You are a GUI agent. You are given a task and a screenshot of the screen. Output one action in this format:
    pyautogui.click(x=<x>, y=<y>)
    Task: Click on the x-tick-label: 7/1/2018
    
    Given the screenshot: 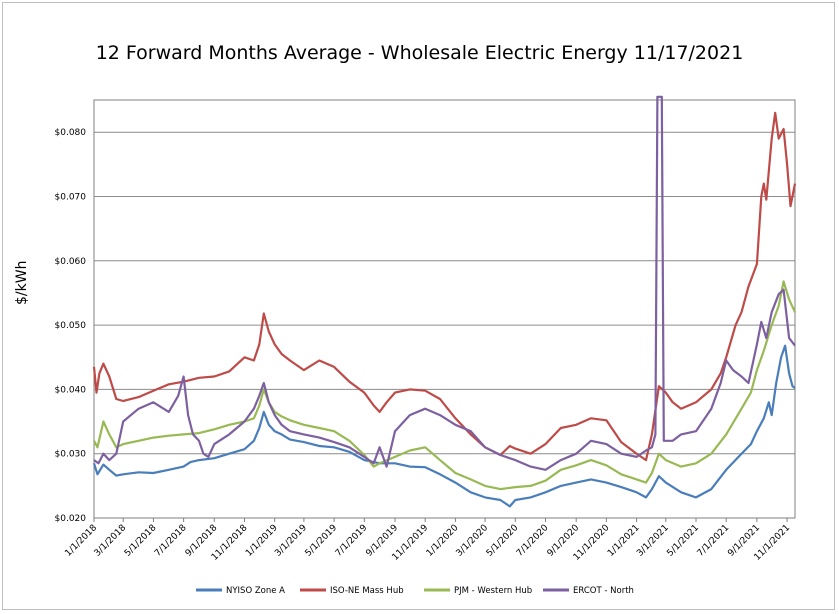 What is the action you would take?
    pyautogui.click(x=171, y=541)
    